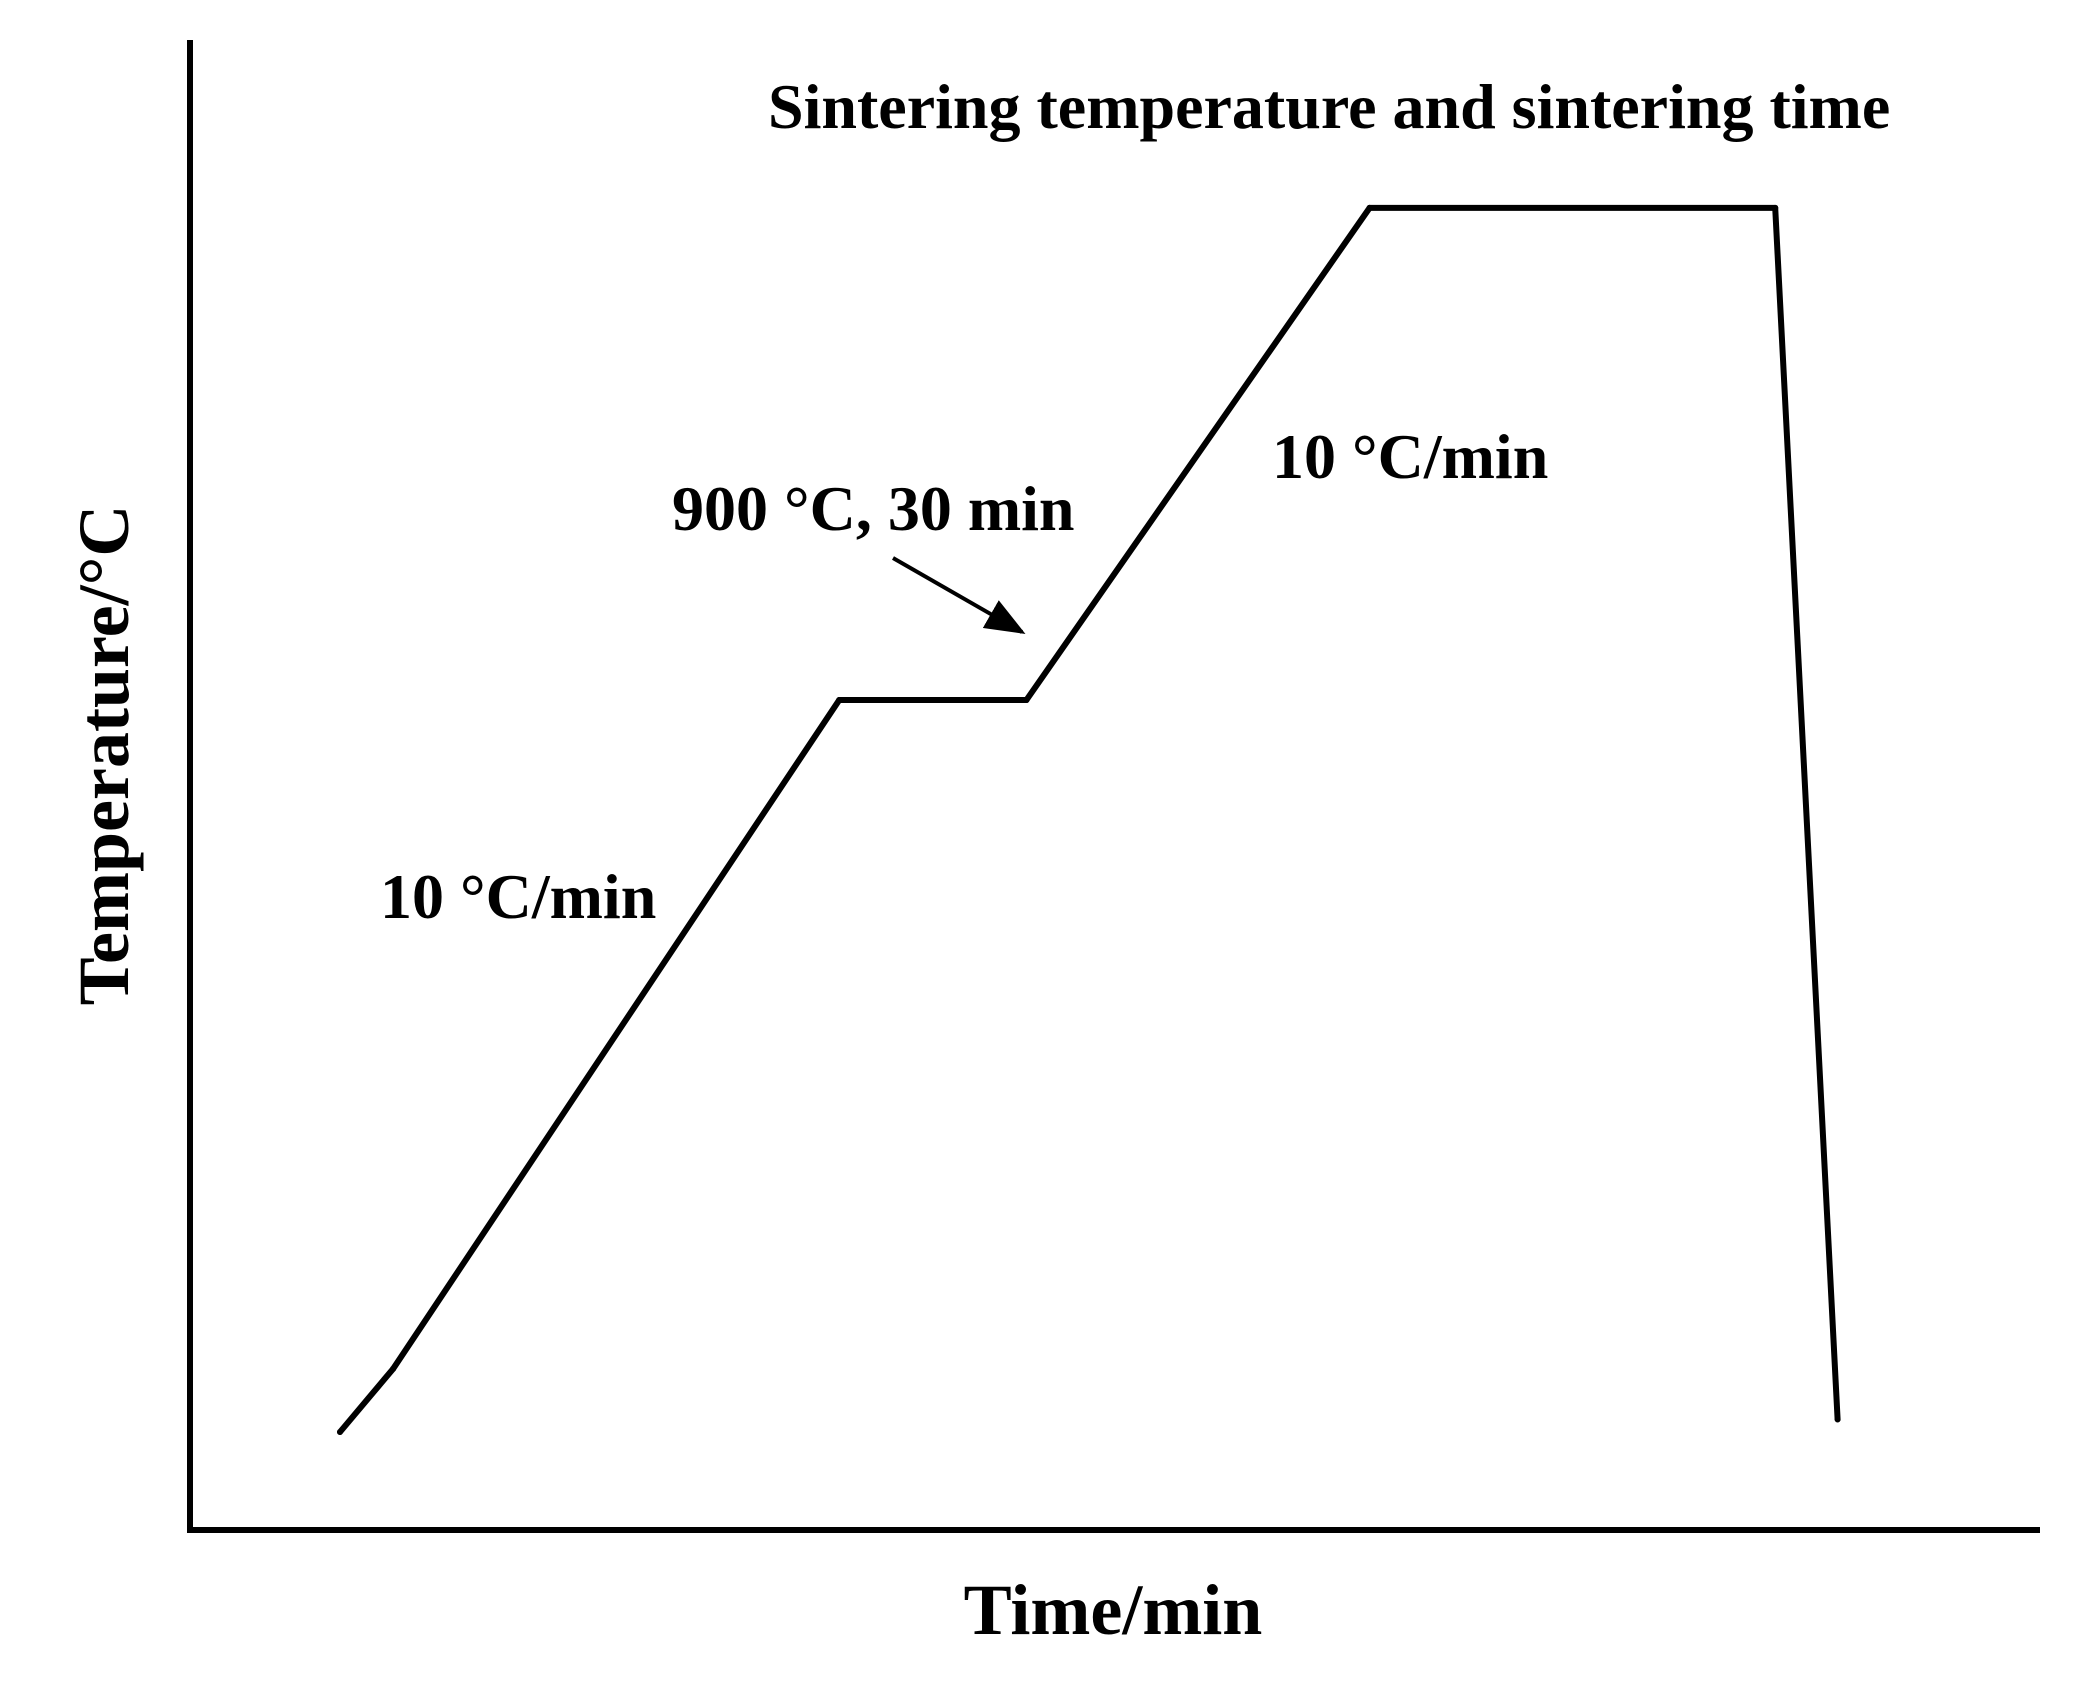 The width and height of the screenshot is (2074, 1686). I want to click on y-axis-label: Temperature/°C, so click(104, 755).